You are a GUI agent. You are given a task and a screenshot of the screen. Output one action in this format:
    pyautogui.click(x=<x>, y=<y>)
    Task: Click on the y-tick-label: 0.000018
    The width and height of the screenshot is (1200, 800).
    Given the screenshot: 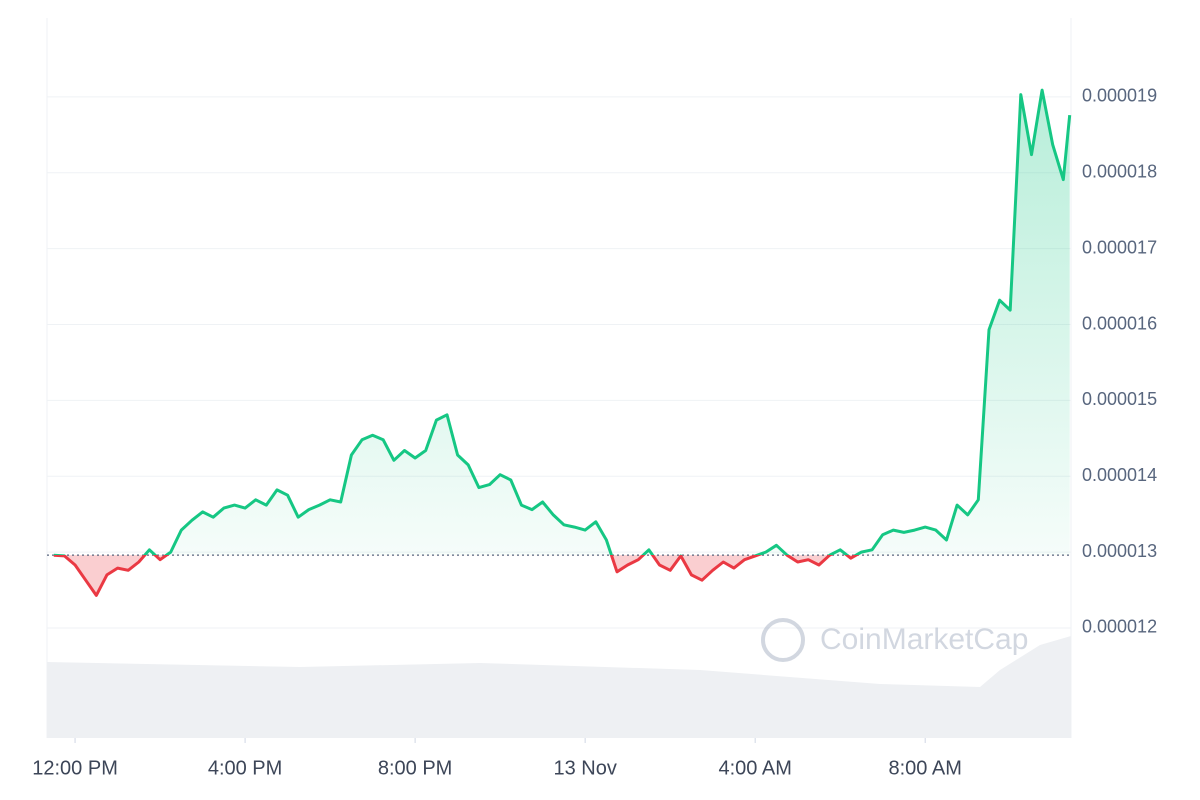 What is the action you would take?
    pyautogui.click(x=1119, y=172)
    